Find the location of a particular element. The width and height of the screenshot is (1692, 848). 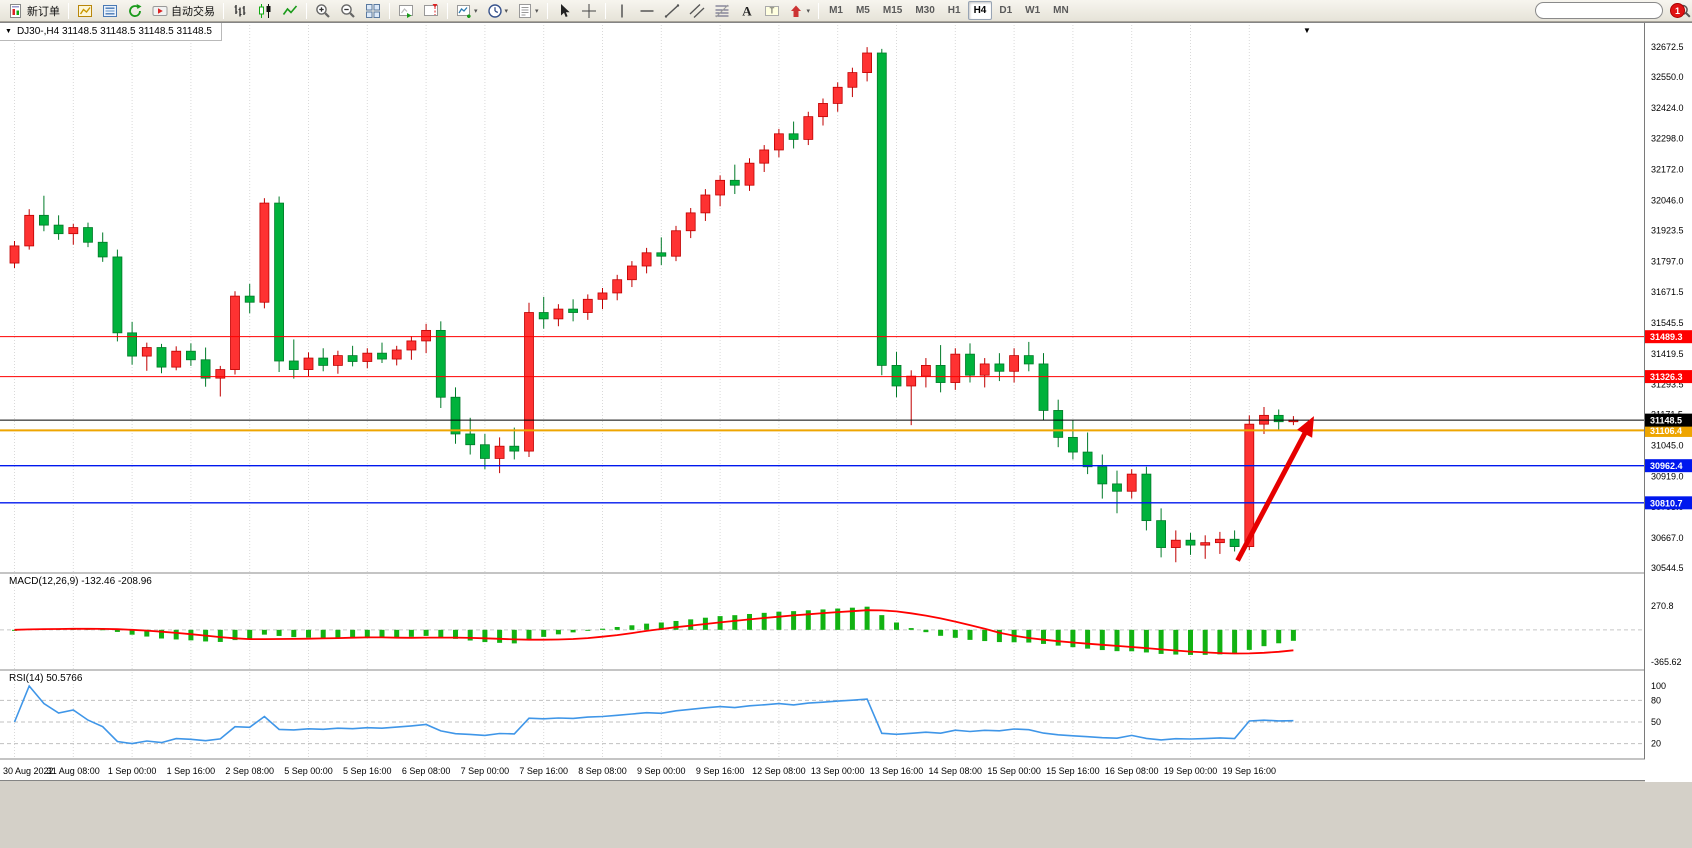

chart-shift-button is located at coordinates (431, 11).